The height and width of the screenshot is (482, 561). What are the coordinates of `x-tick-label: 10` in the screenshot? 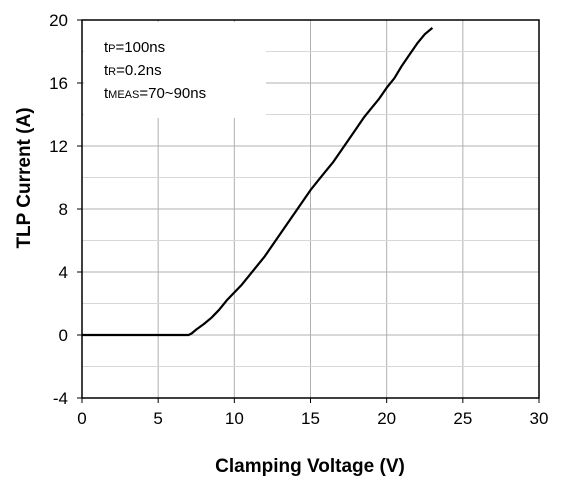 It's located at (234, 418).